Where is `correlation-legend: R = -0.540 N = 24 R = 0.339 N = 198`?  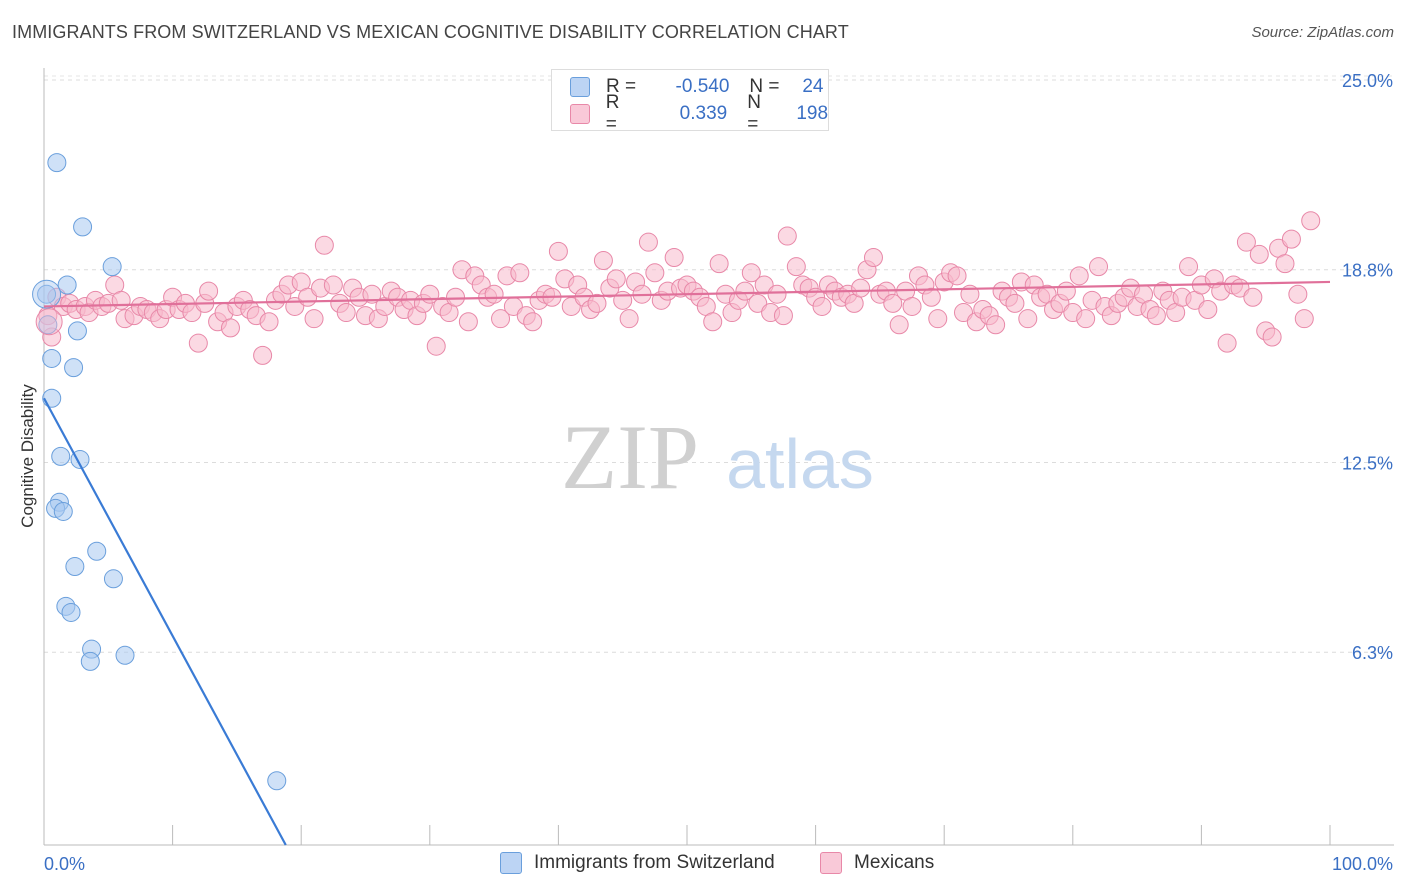
correlation-legend: R = -0.540 N = 24 R = 0.339 N = 198 is located at coordinates (690, 102).